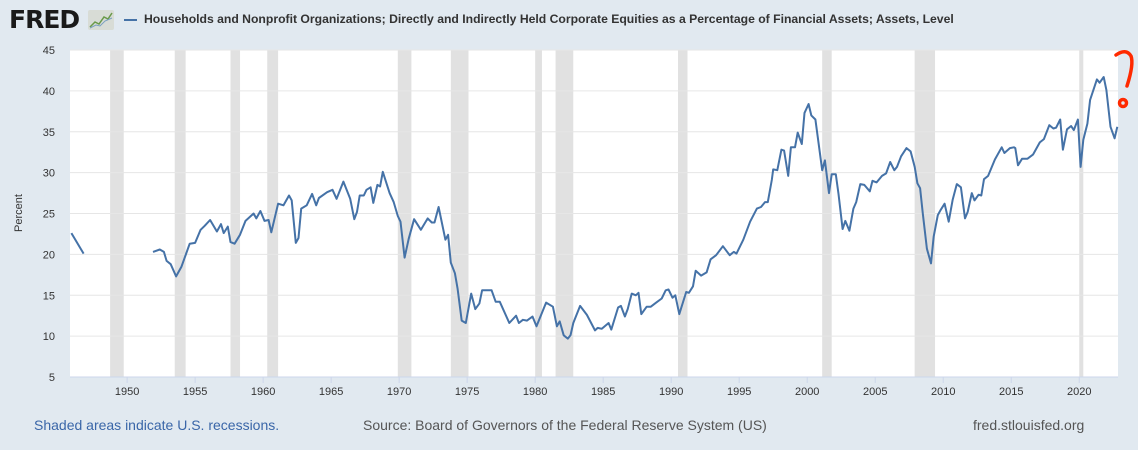  Describe the element at coordinates (49, 133) in the screenshot. I see `y-tick-label: 35` at that location.